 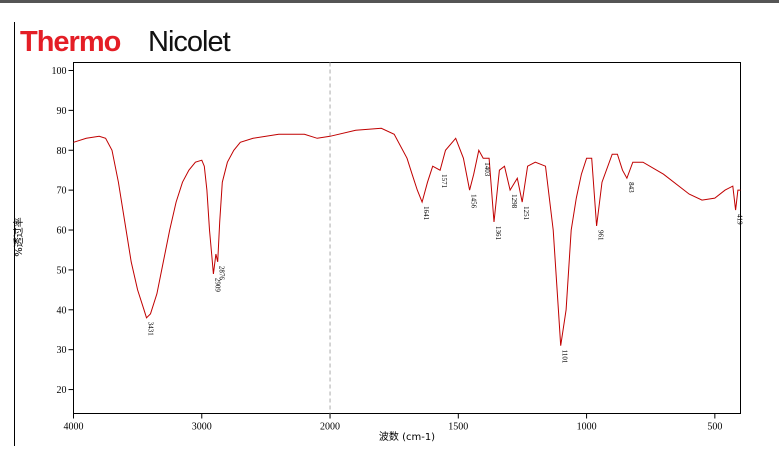 What do you see at coordinates (70, 42) in the screenshot?
I see `brand-thermo: Thermo` at bounding box center [70, 42].